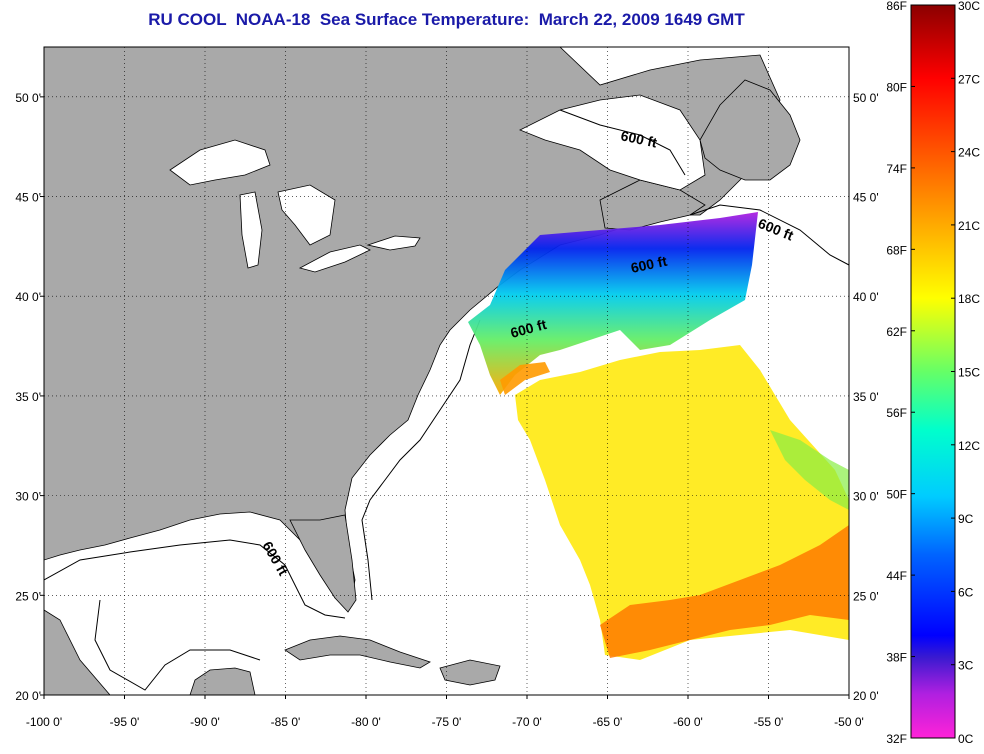 The height and width of the screenshot is (754, 984). Describe the element at coordinates (28, 596) in the screenshot. I see `lat-tick-label: 25 0'` at that location.